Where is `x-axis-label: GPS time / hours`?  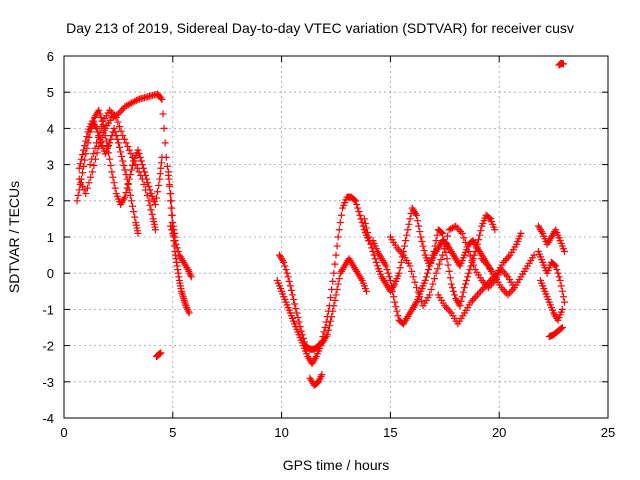 x-axis-label: GPS time / hours is located at coordinates (336, 465).